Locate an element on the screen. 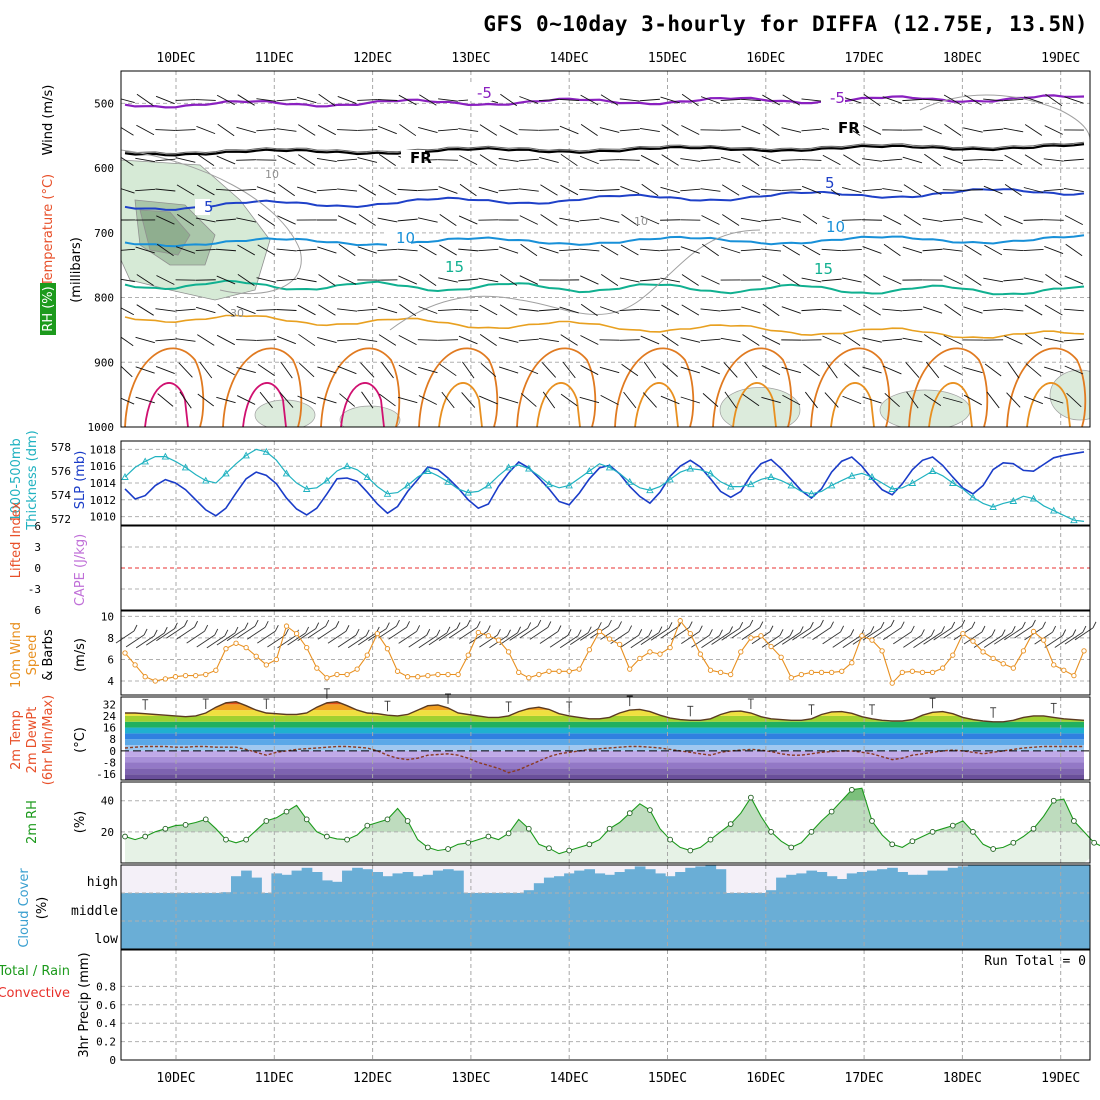 The height and width of the screenshot is (1100, 1100). temperature-contour-label: 15 is located at coordinates (454, 267).